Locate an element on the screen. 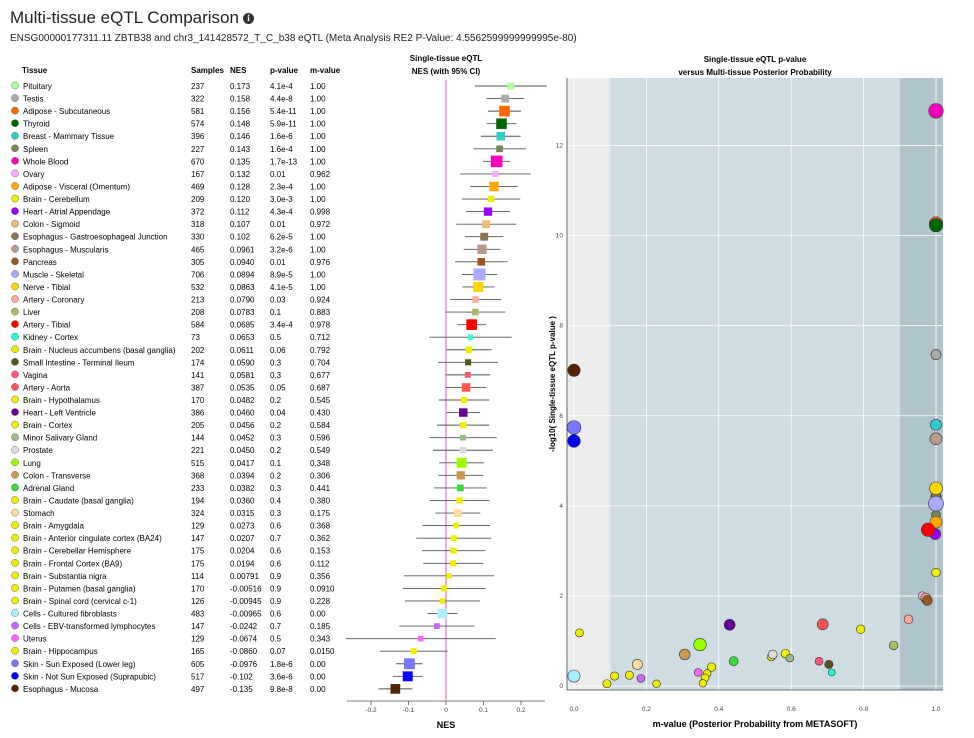  samples-value: 324 is located at coordinates (198, 513).